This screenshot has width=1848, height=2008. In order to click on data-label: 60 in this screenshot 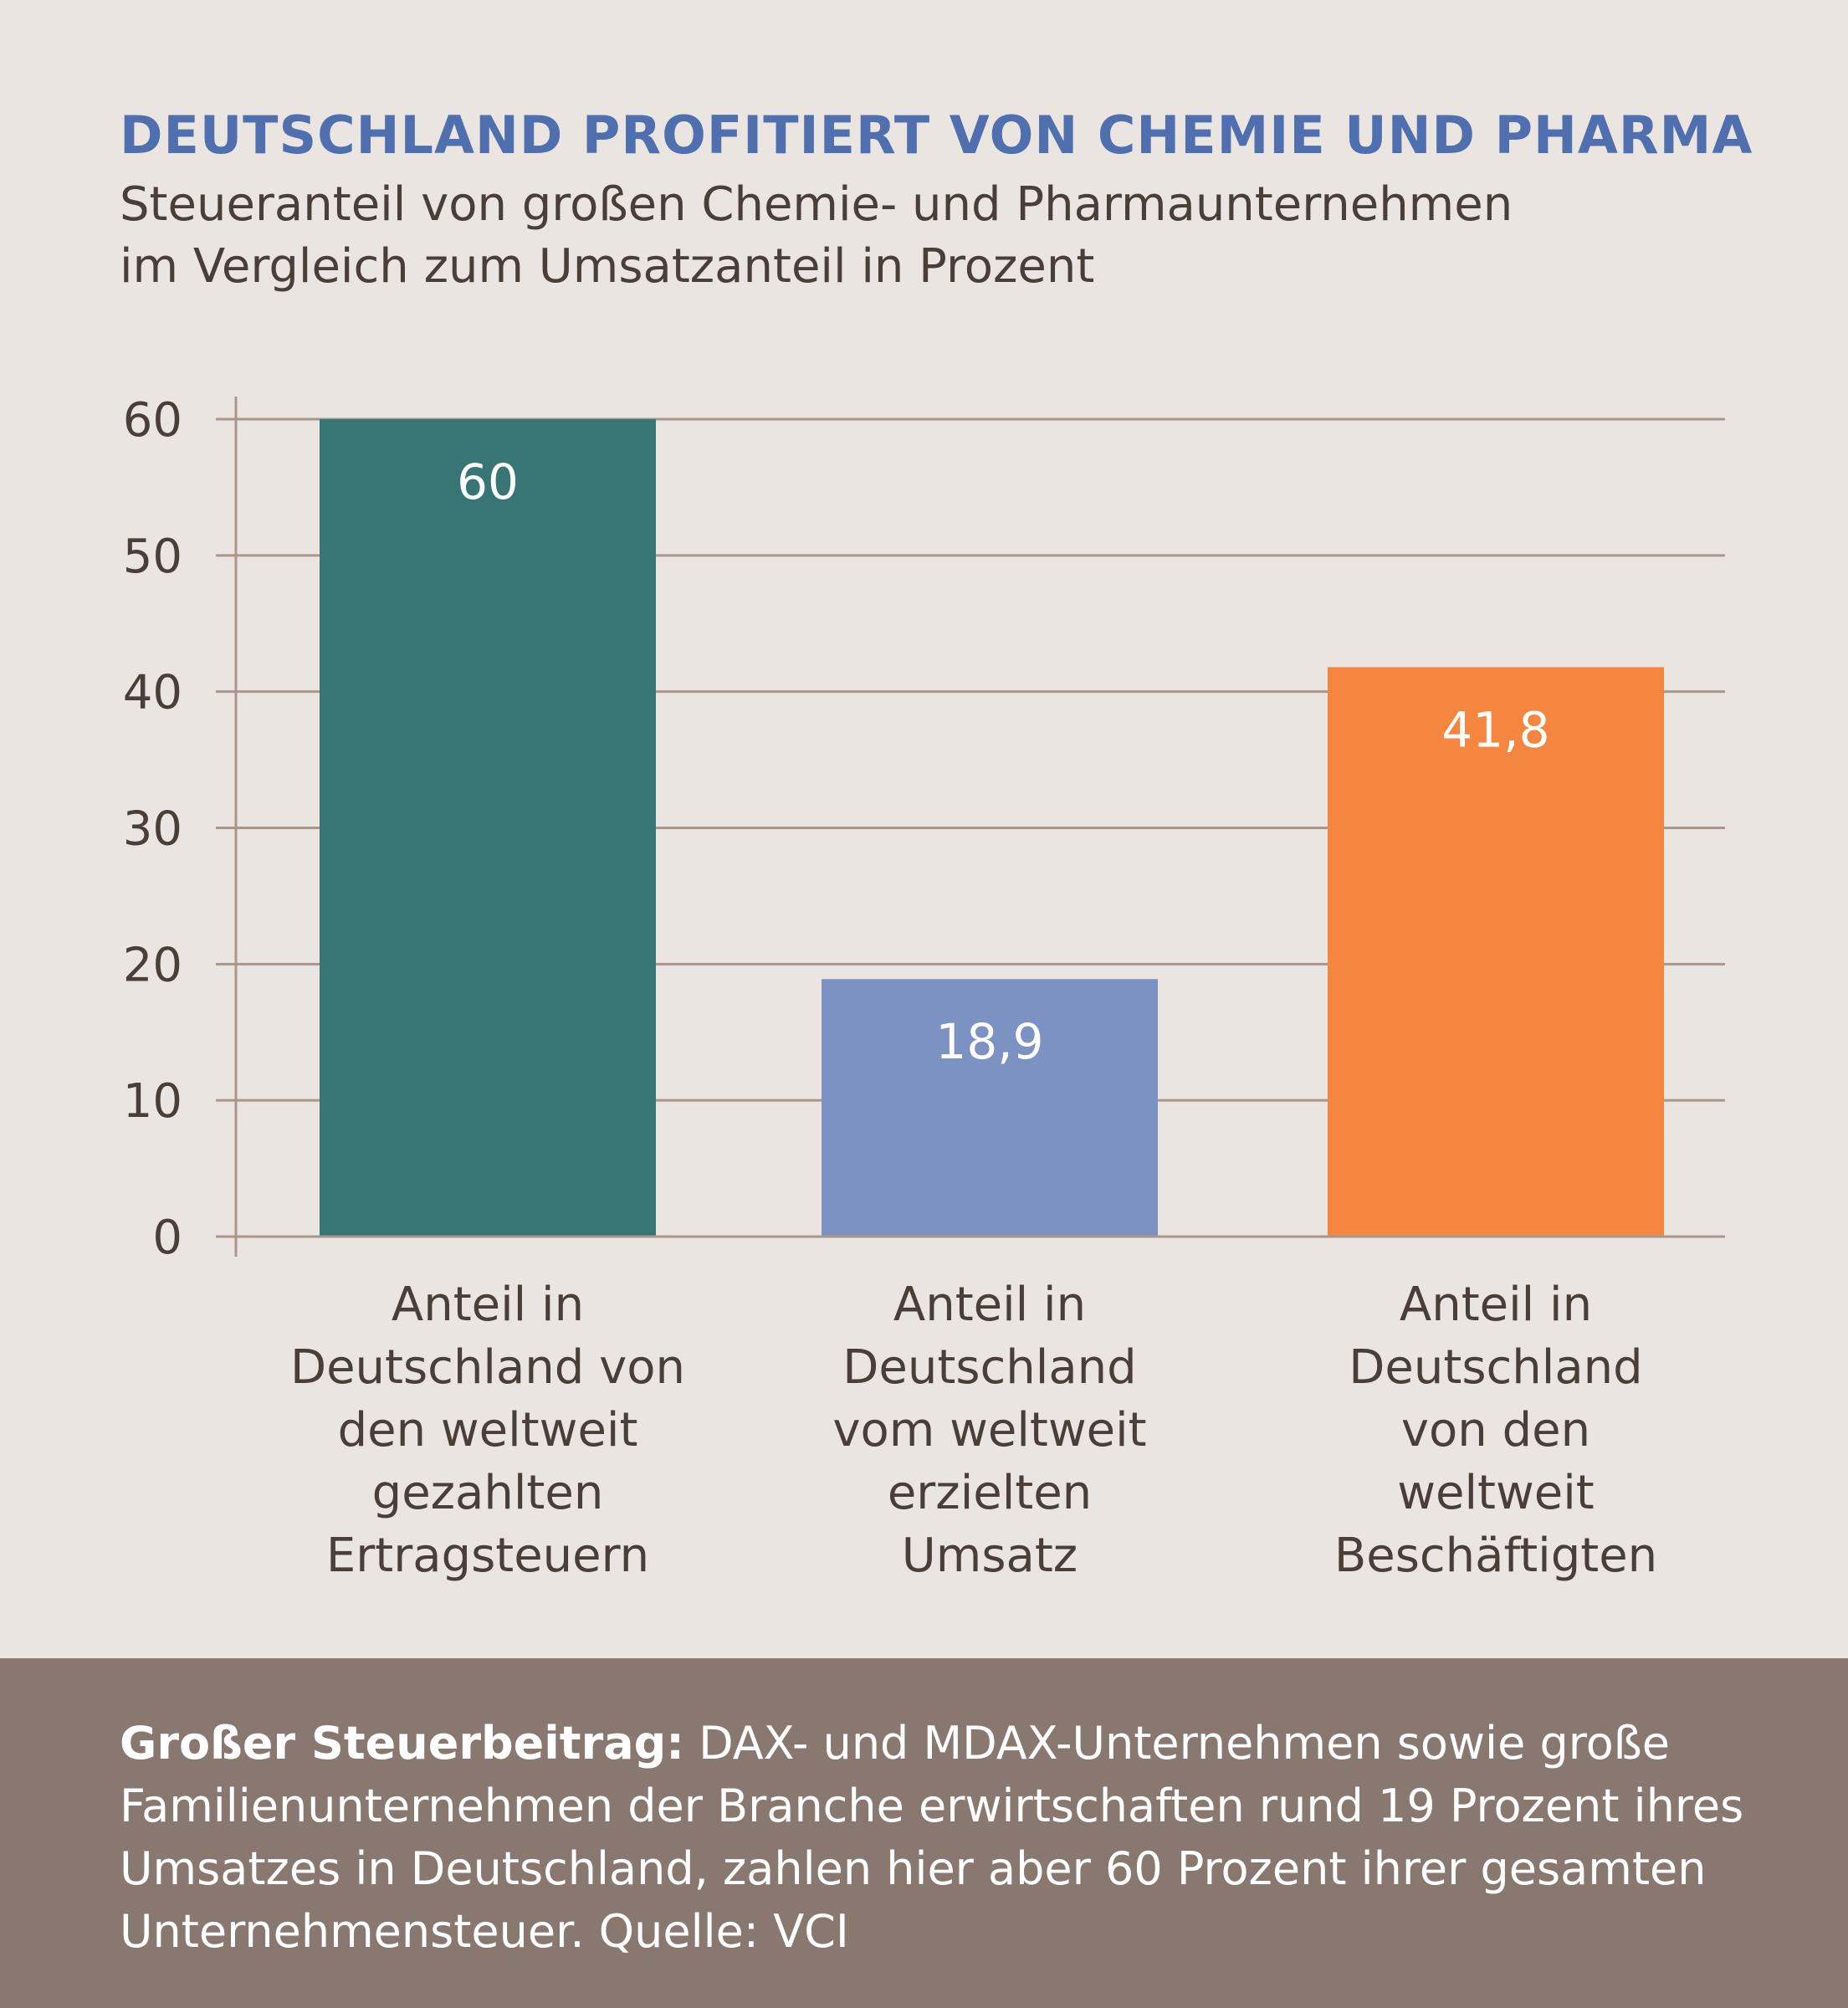, I will do `click(488, 481)`.